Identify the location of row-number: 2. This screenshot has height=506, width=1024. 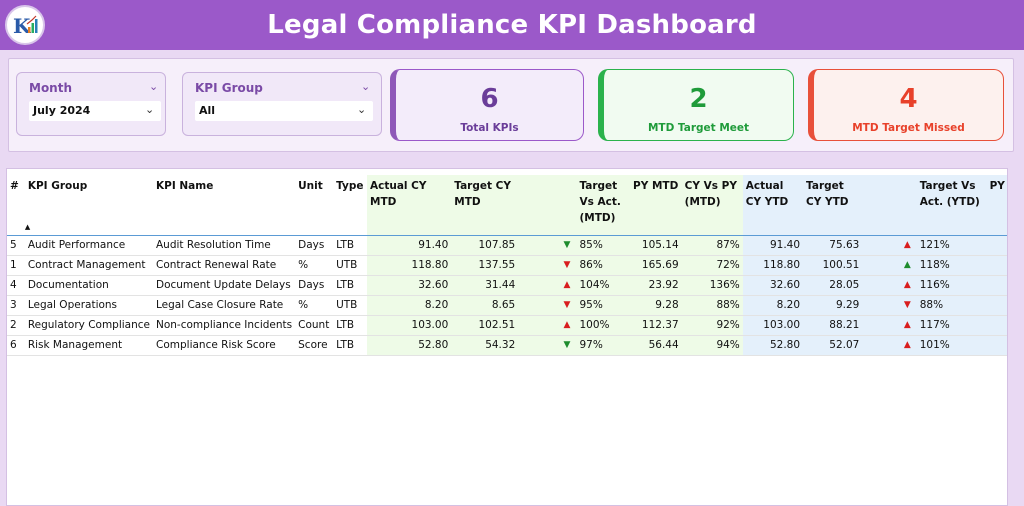
(16, 325).